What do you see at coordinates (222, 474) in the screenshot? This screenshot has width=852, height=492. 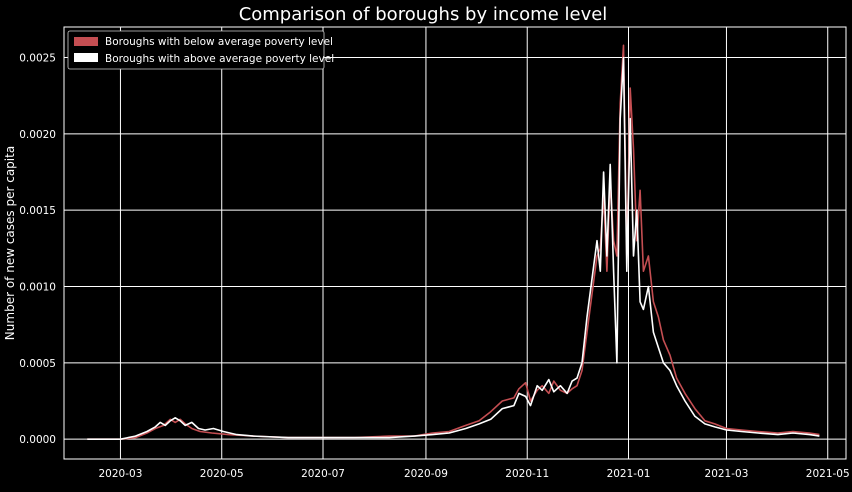 I see `x-tick-label: 2020-05` at bounding box center [222, 474].